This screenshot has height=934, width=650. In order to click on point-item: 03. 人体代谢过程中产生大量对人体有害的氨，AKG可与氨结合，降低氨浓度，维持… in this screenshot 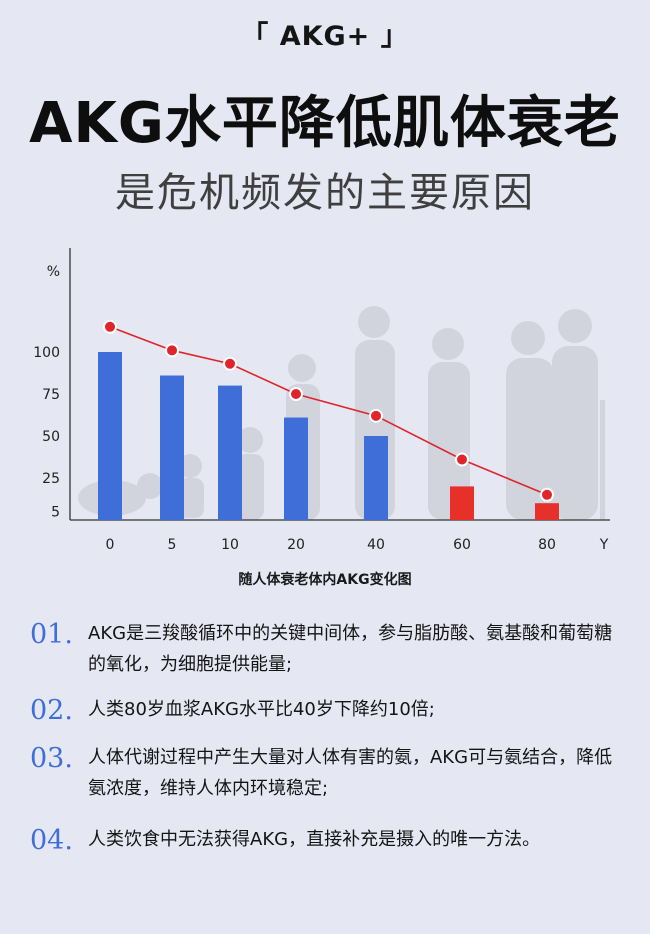, I will do `click(325, 773)`.